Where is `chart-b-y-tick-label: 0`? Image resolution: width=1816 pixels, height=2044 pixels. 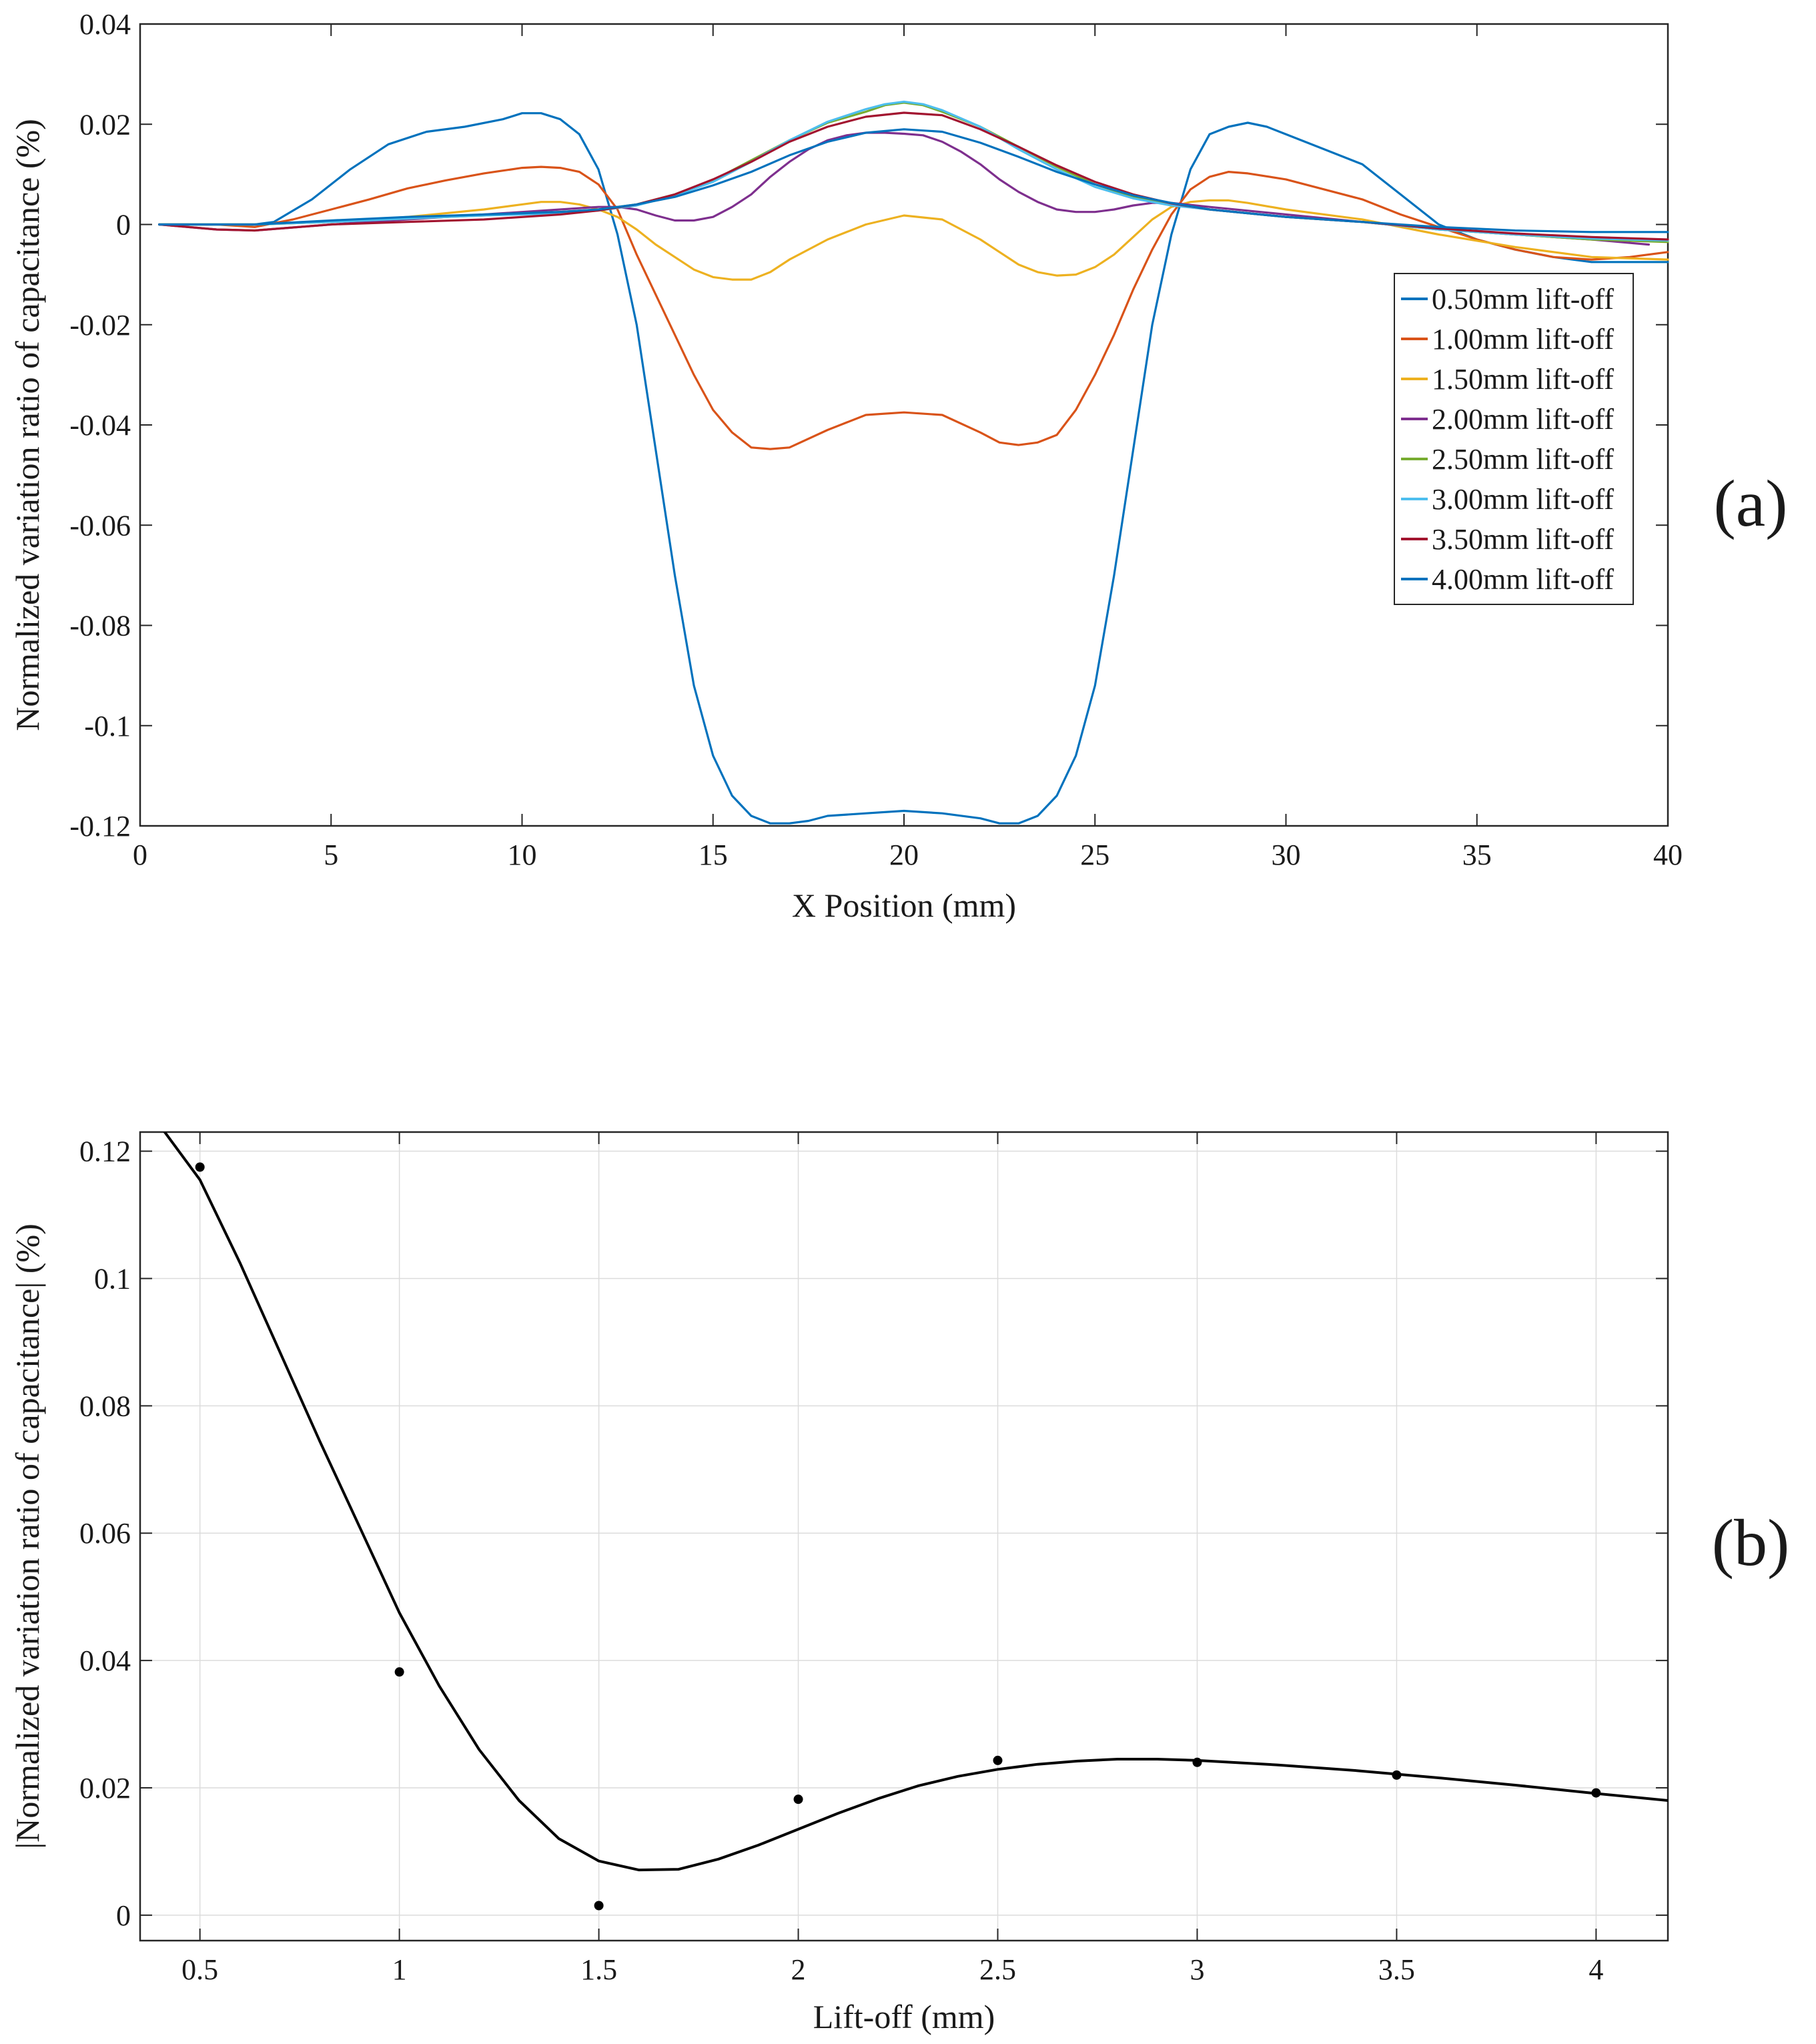
chart-b-y-tick-label: 0 is located at coordinates (123, 1915).